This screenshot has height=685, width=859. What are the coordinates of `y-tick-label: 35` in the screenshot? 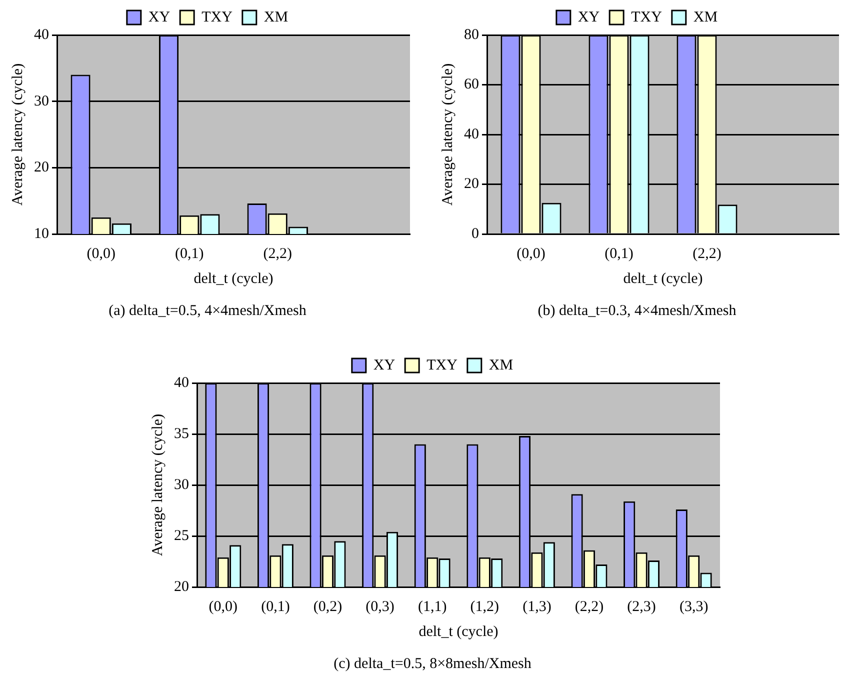 It's located at (181, 434).